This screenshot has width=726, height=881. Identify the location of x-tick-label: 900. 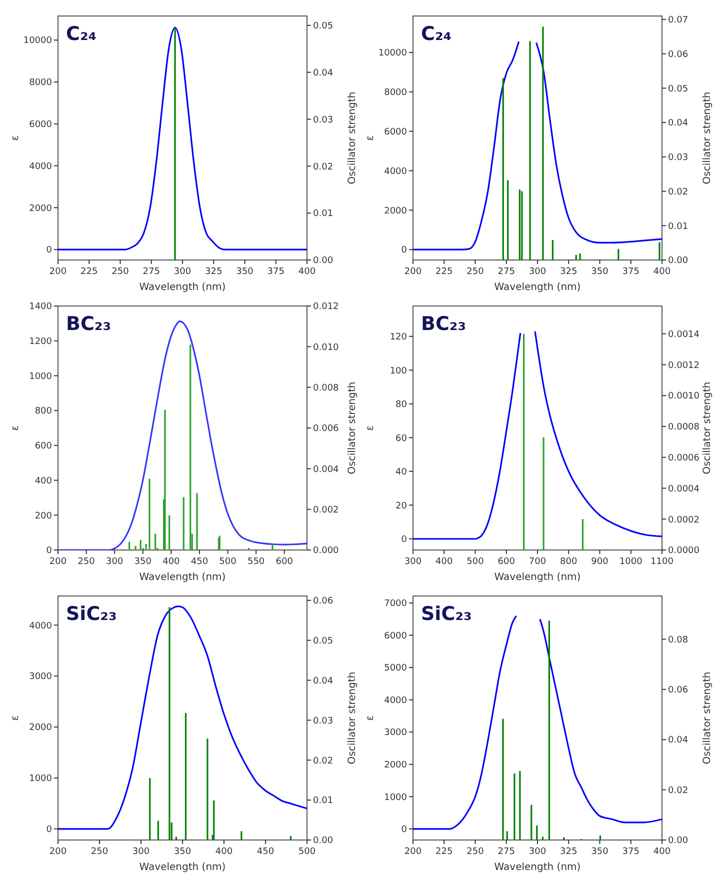
(600, 562).